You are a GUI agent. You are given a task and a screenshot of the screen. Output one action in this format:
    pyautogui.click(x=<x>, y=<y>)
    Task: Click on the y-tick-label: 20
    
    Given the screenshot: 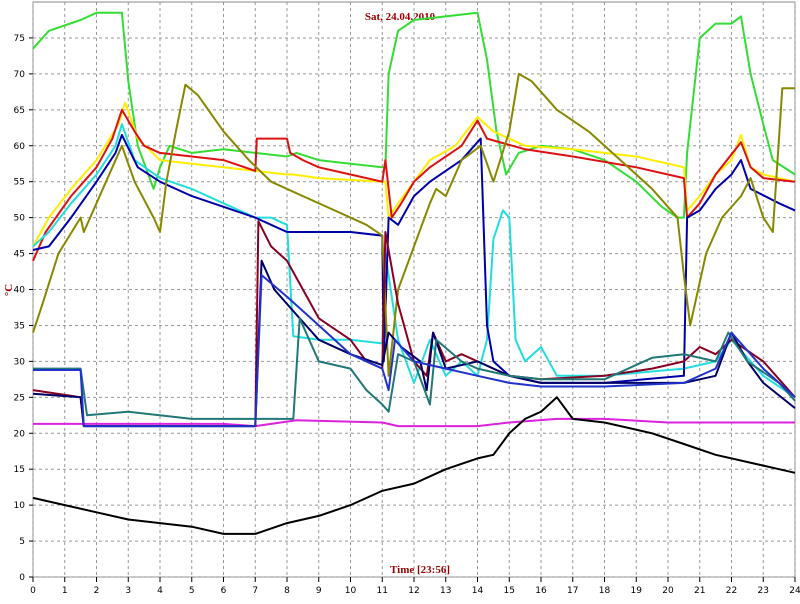 What is the action you would take?
    pyautogui.click(x=20, y=434)
    